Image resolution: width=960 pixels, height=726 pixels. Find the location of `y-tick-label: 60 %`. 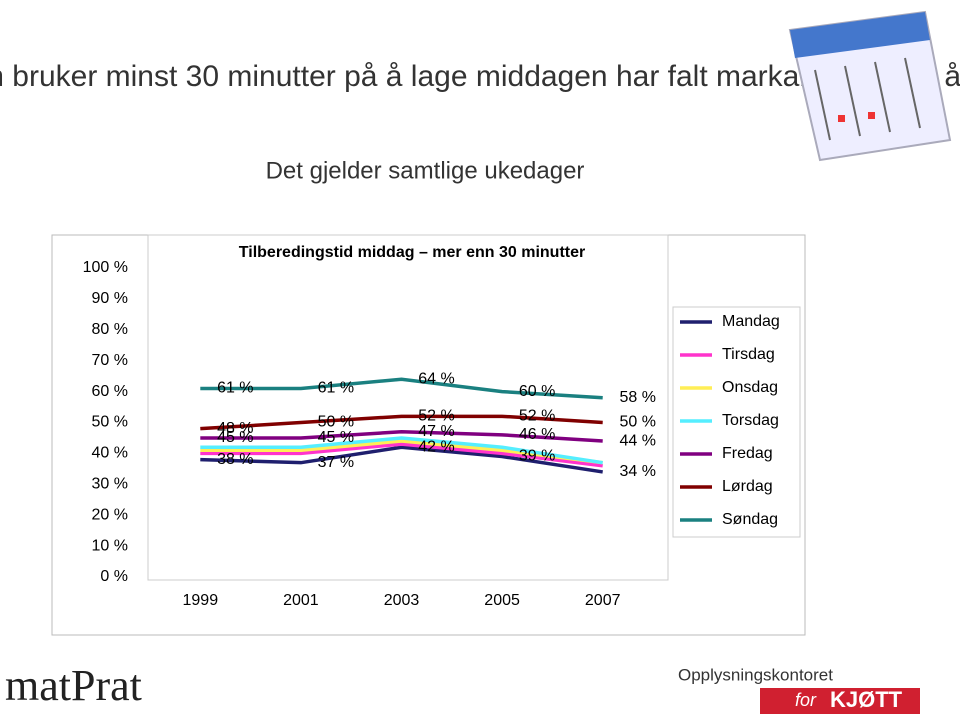

y-tick-label: 60 % is located at coordinates (110, 391).